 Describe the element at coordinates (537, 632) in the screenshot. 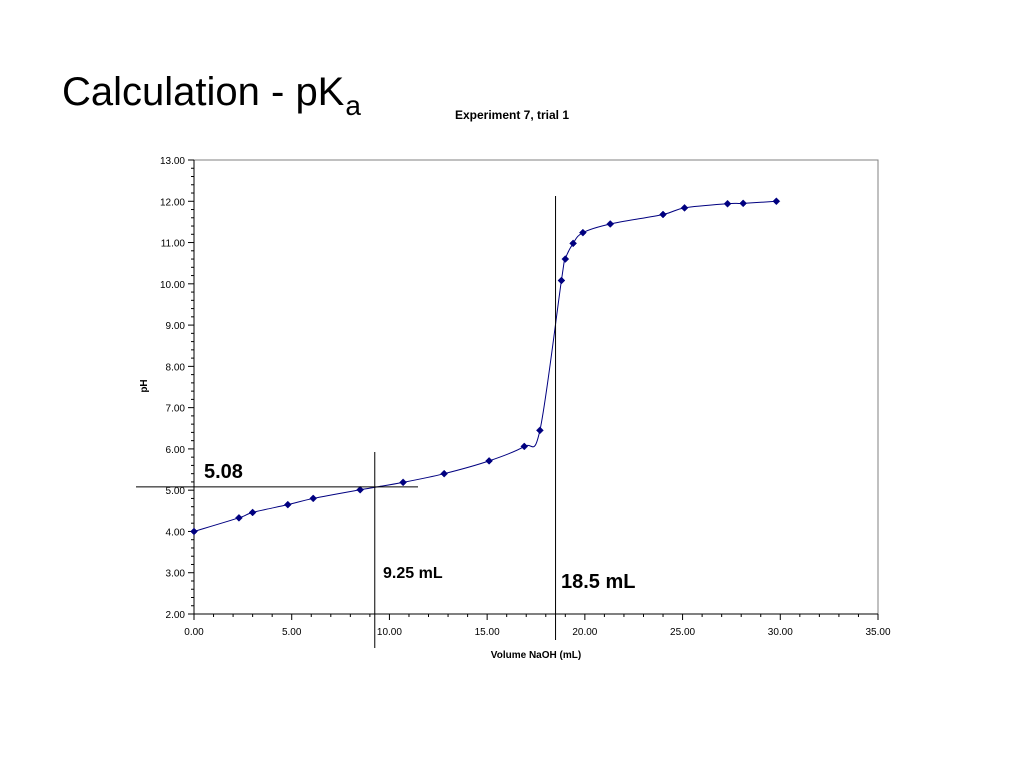

I see `x-tick-labels: 0.00 5.00 10.00 15.00 20.00 25.00 30.00 35.00` at that location.